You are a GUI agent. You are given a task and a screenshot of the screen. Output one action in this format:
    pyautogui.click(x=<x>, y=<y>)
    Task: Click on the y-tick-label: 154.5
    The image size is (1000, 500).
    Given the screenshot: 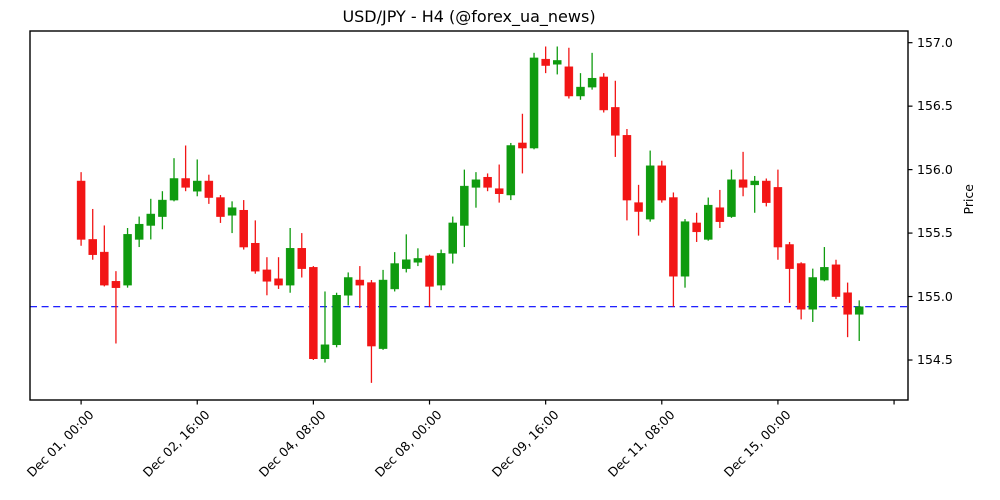 What is the action you would take?
    pyautogui.click(x=935, y=359)
    